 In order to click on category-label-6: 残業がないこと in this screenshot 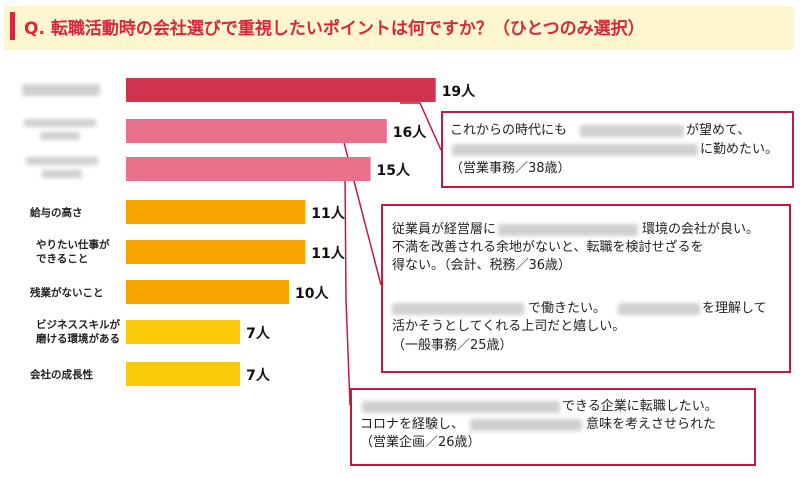, I will do `click(67, 292)`.